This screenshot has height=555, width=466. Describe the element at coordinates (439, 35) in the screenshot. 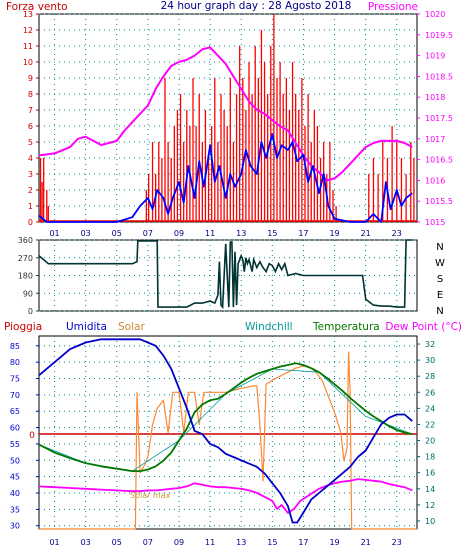

I see `right-tick-label: 1019.5` at that location.